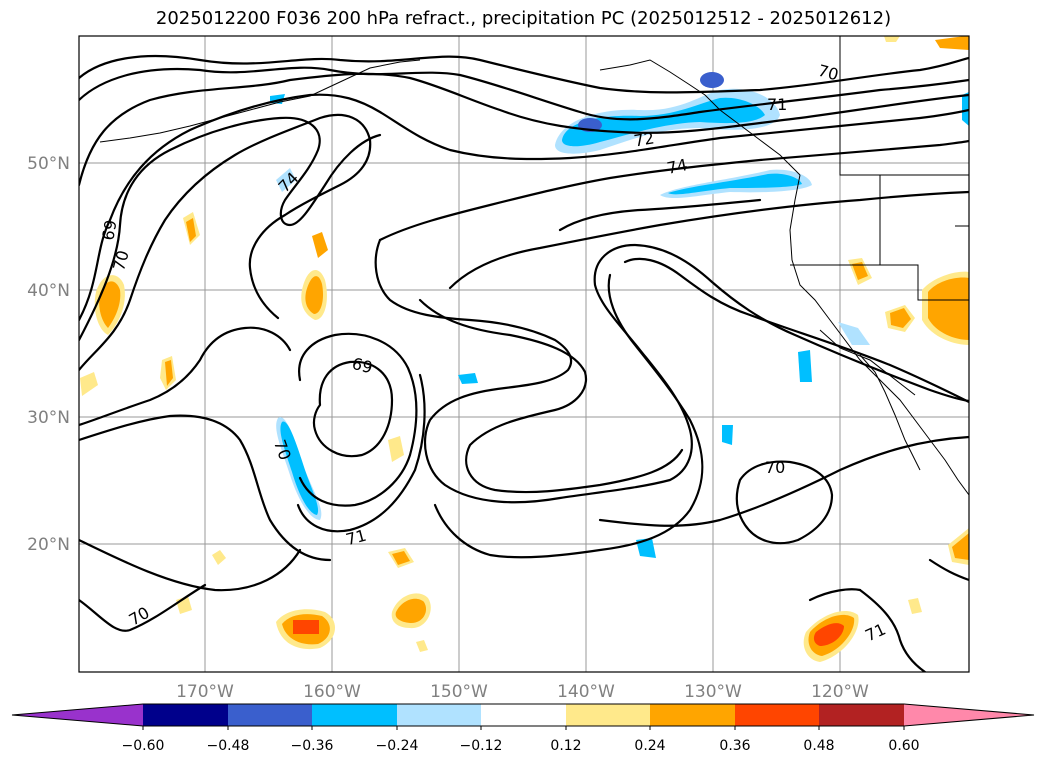 This screenshot has width=1047, height=765. Describe the element at coordinates (481, 746) in the screenshot. I see `colorbar-tick-label: −0.12` at that location.